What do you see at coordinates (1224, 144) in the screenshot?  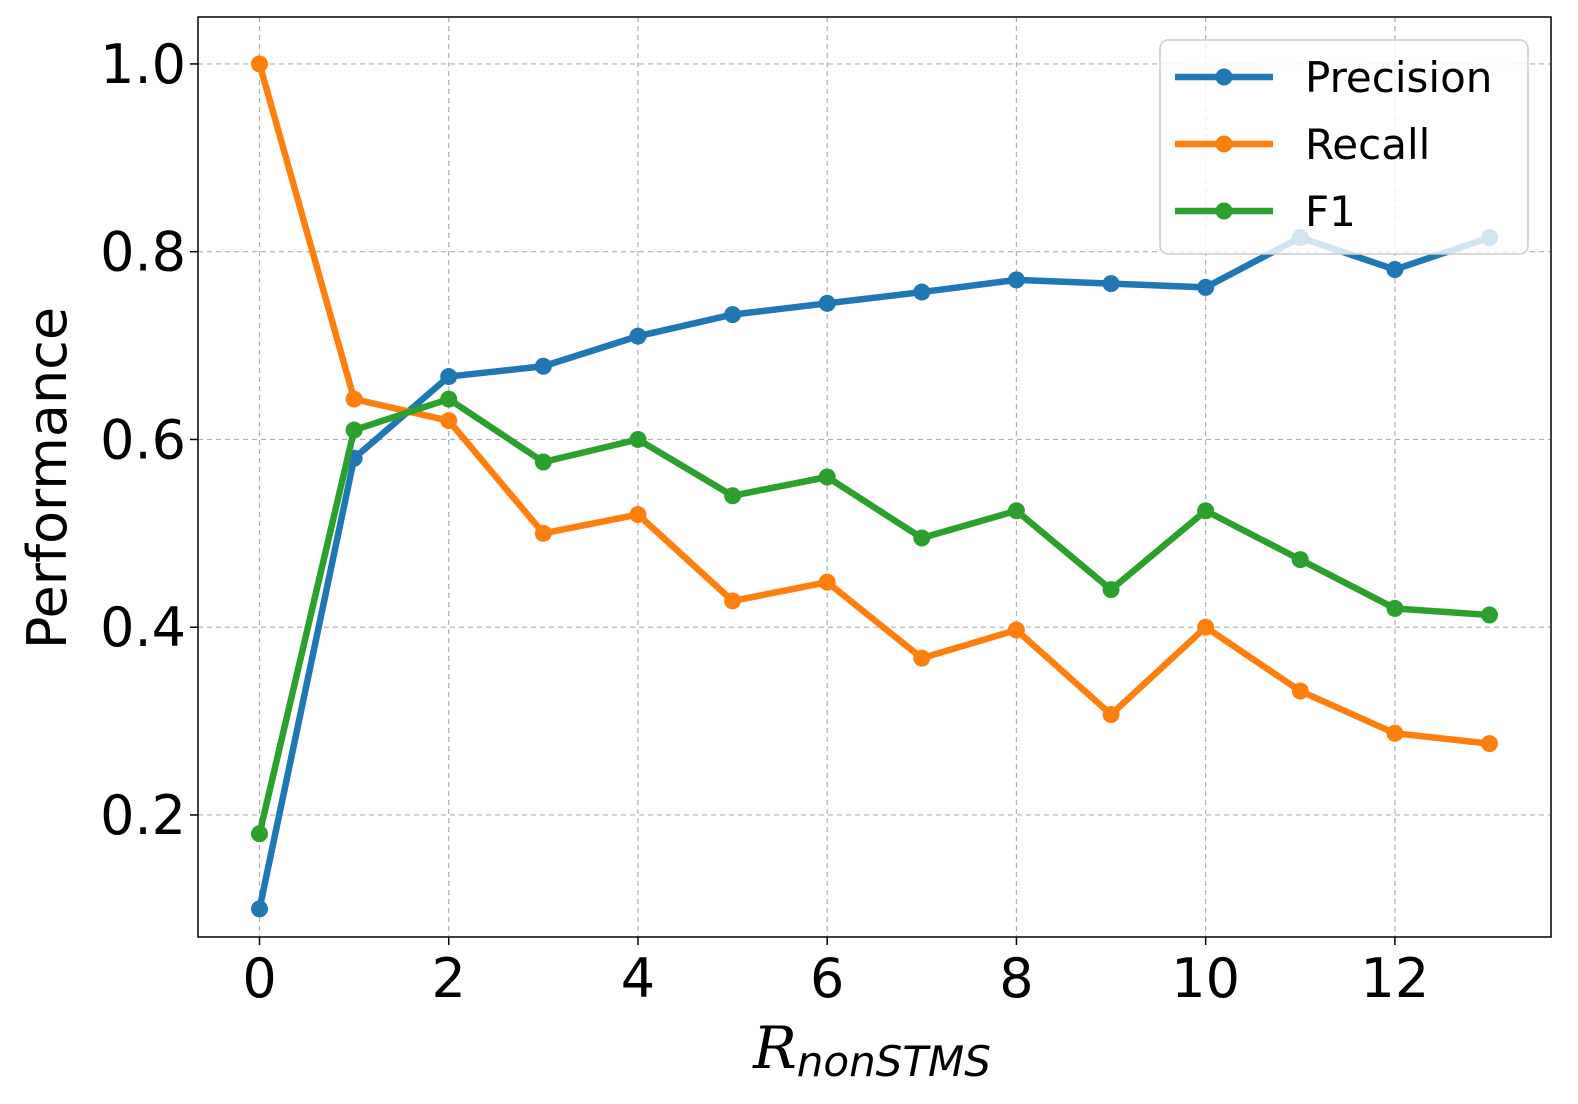 I see `legend-marker-recall` at bounding box center [1224, 144].